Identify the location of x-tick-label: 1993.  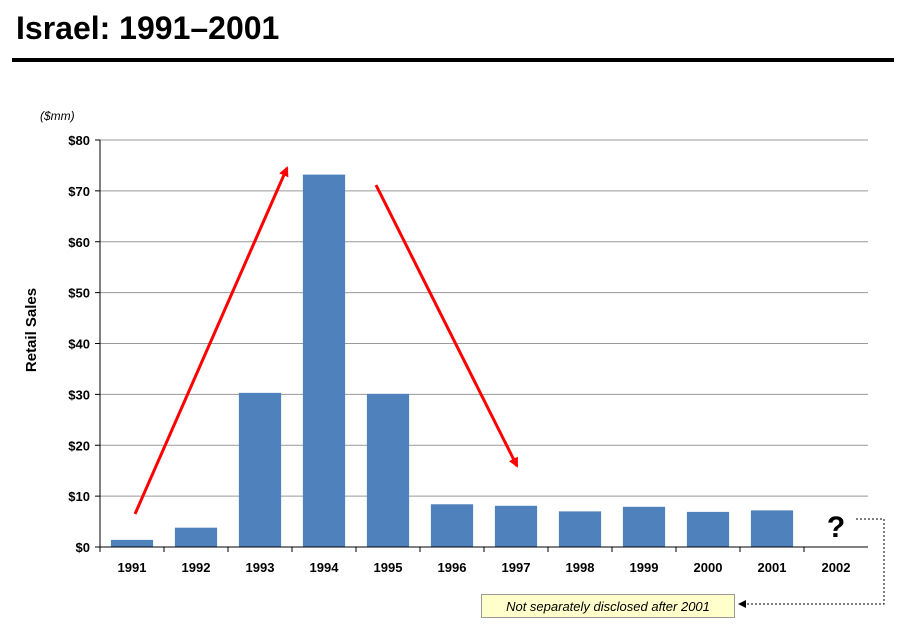
(260, 567).